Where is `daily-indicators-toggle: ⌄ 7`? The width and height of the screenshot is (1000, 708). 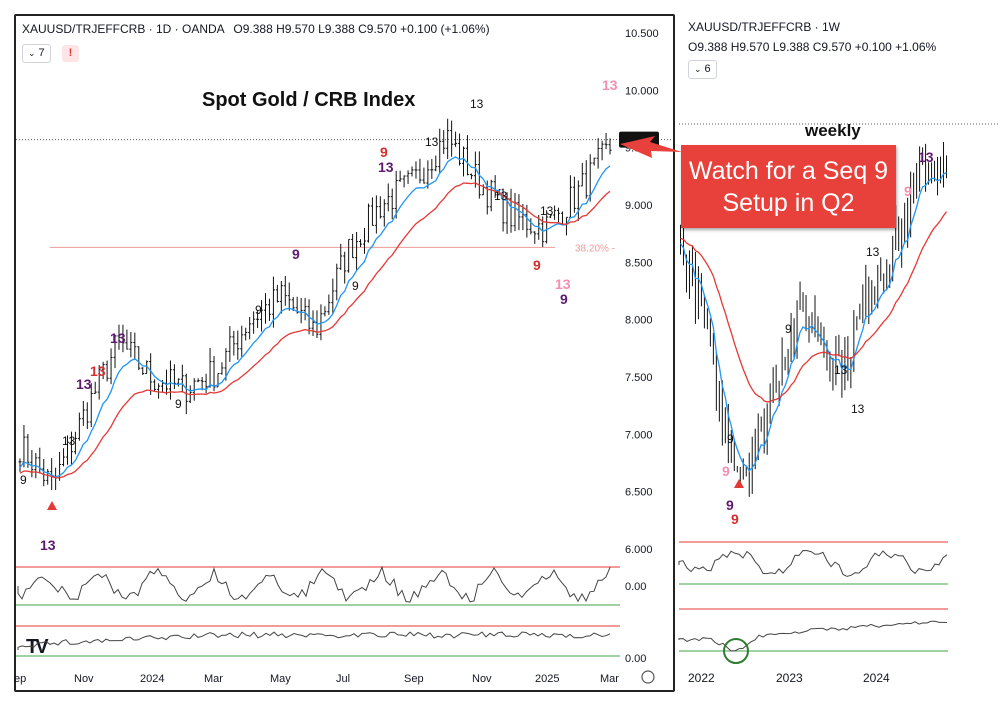
daily-indicators-toggle: ⌄ 7 is located at coordinates (36, 53).